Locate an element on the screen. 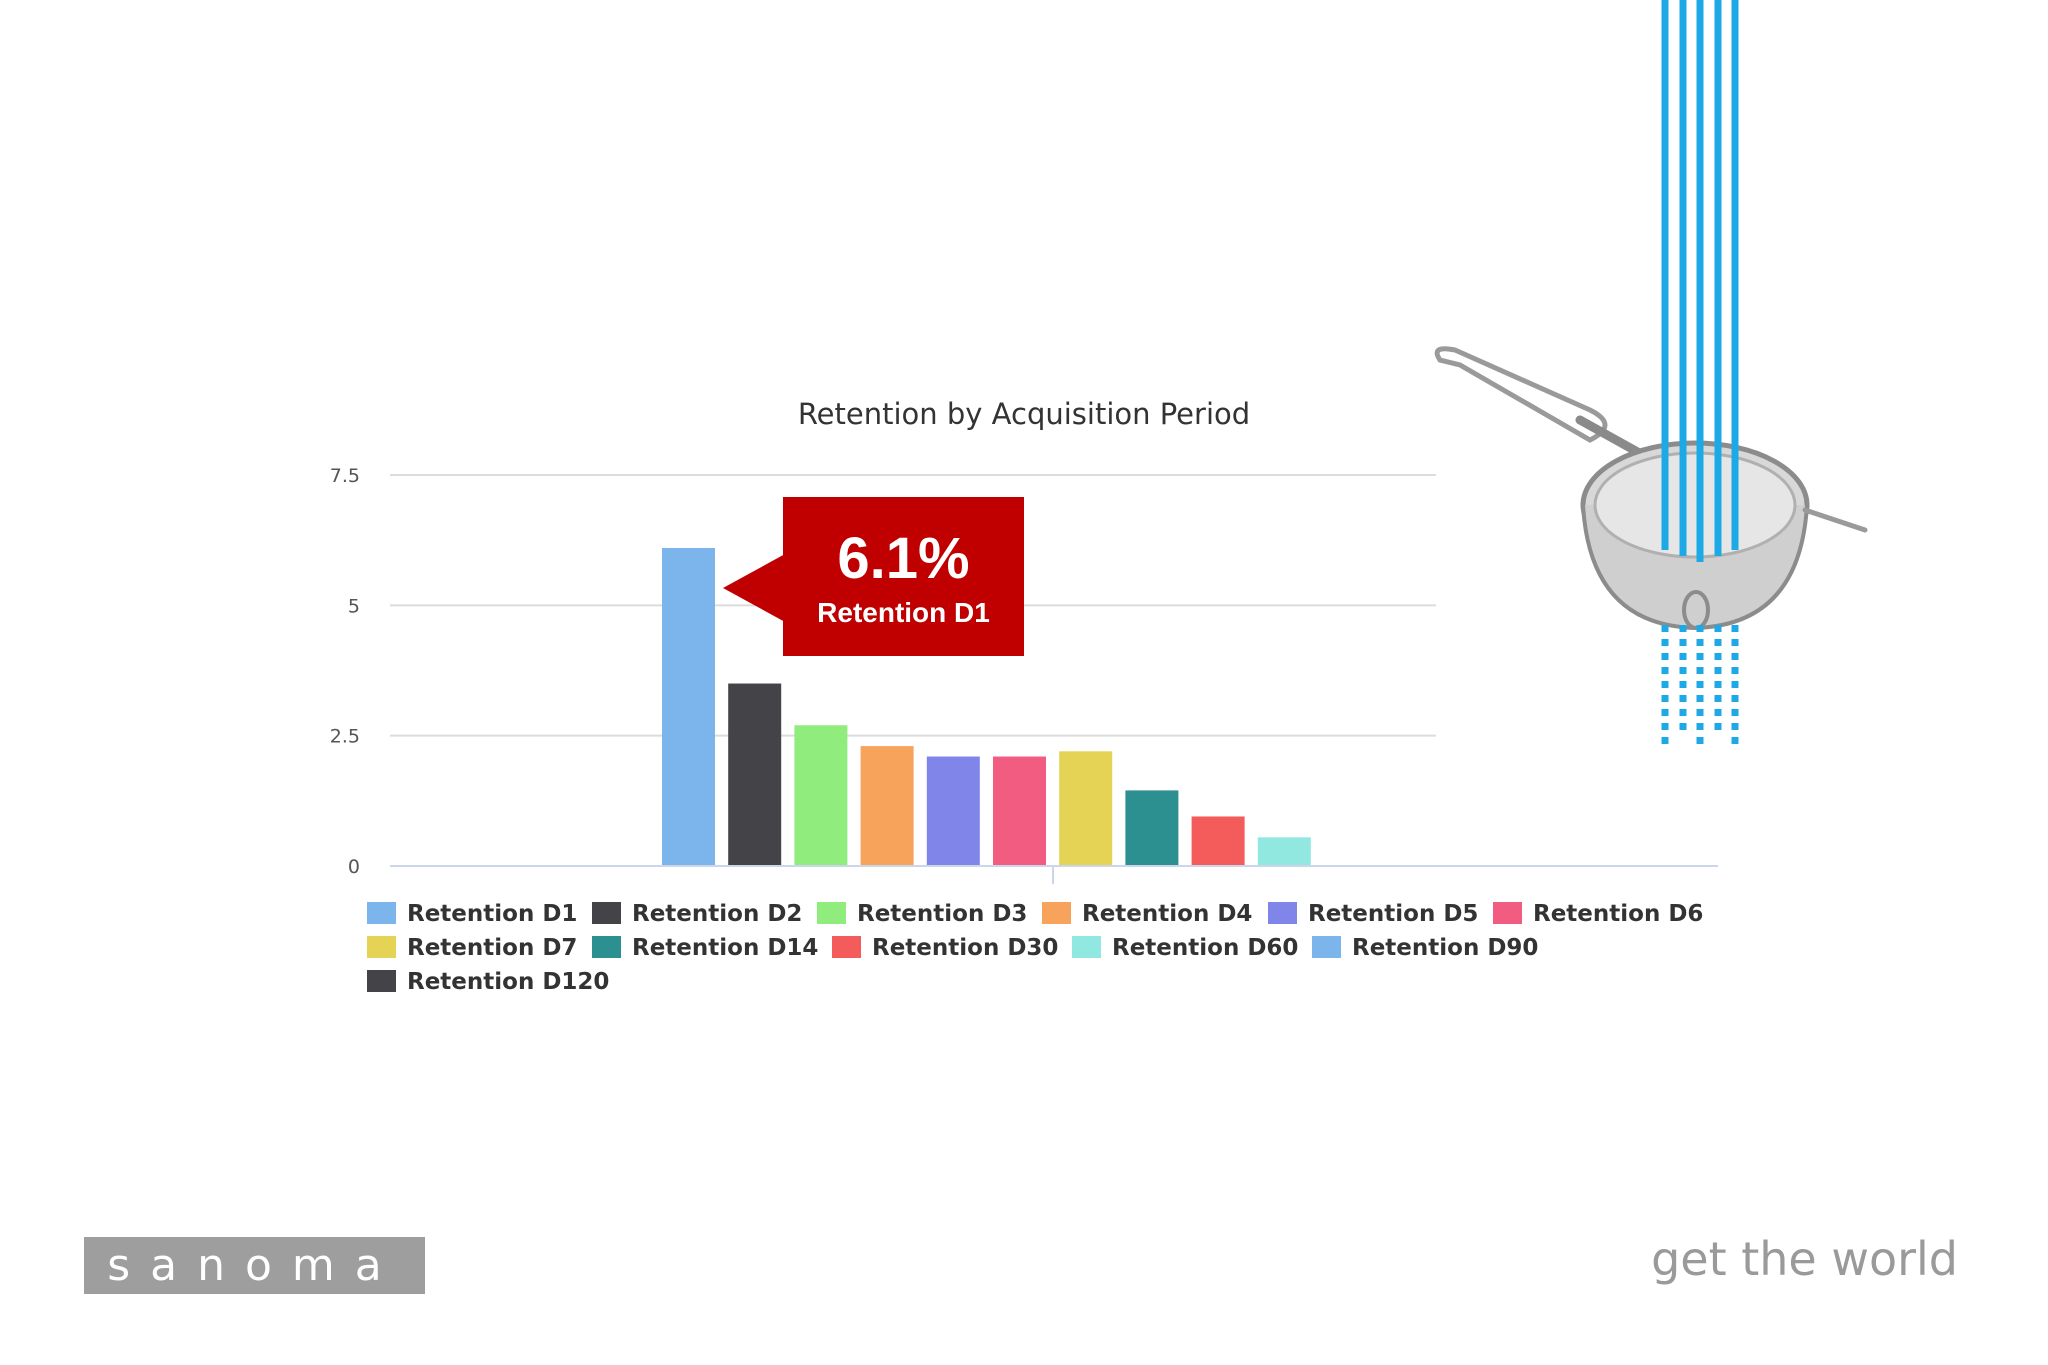  legend-label: Retention D6 is located at coordinates (1618, 914).